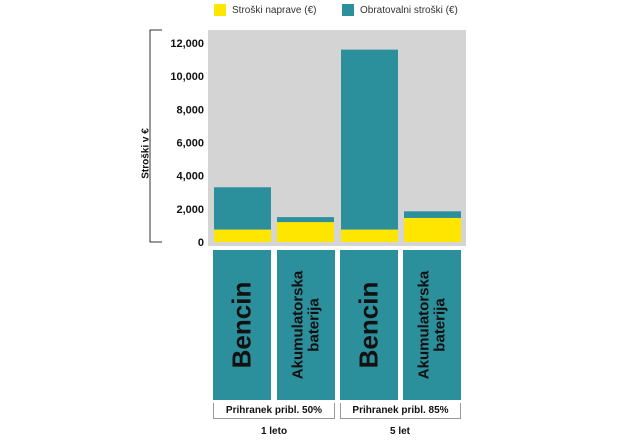 Image resolution: width=620 pixels, height=444 pixels. What do you see at coordinates (399, 431) in the screenshot?
I see `period-label-2: 5 let` at bounding box center [399, 431].